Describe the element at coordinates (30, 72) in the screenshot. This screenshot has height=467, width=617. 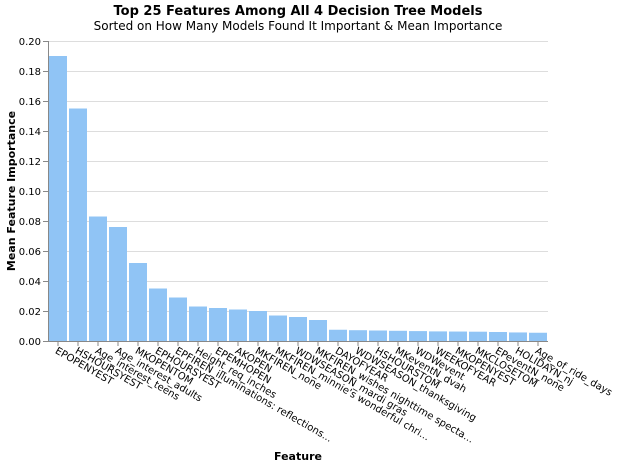
I see `y-tick-label: 0.18` at that location.